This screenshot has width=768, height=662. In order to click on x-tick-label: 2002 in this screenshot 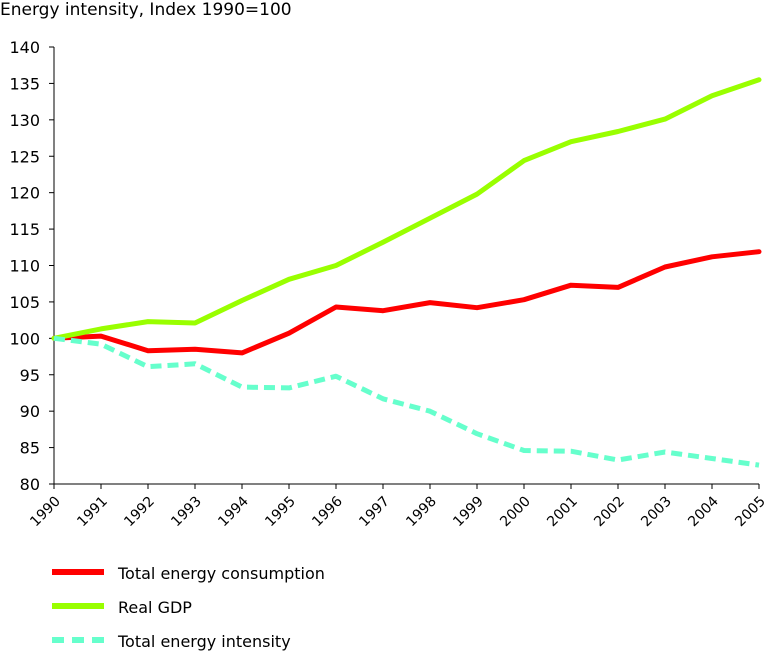, I will do `click(609, 512)`.